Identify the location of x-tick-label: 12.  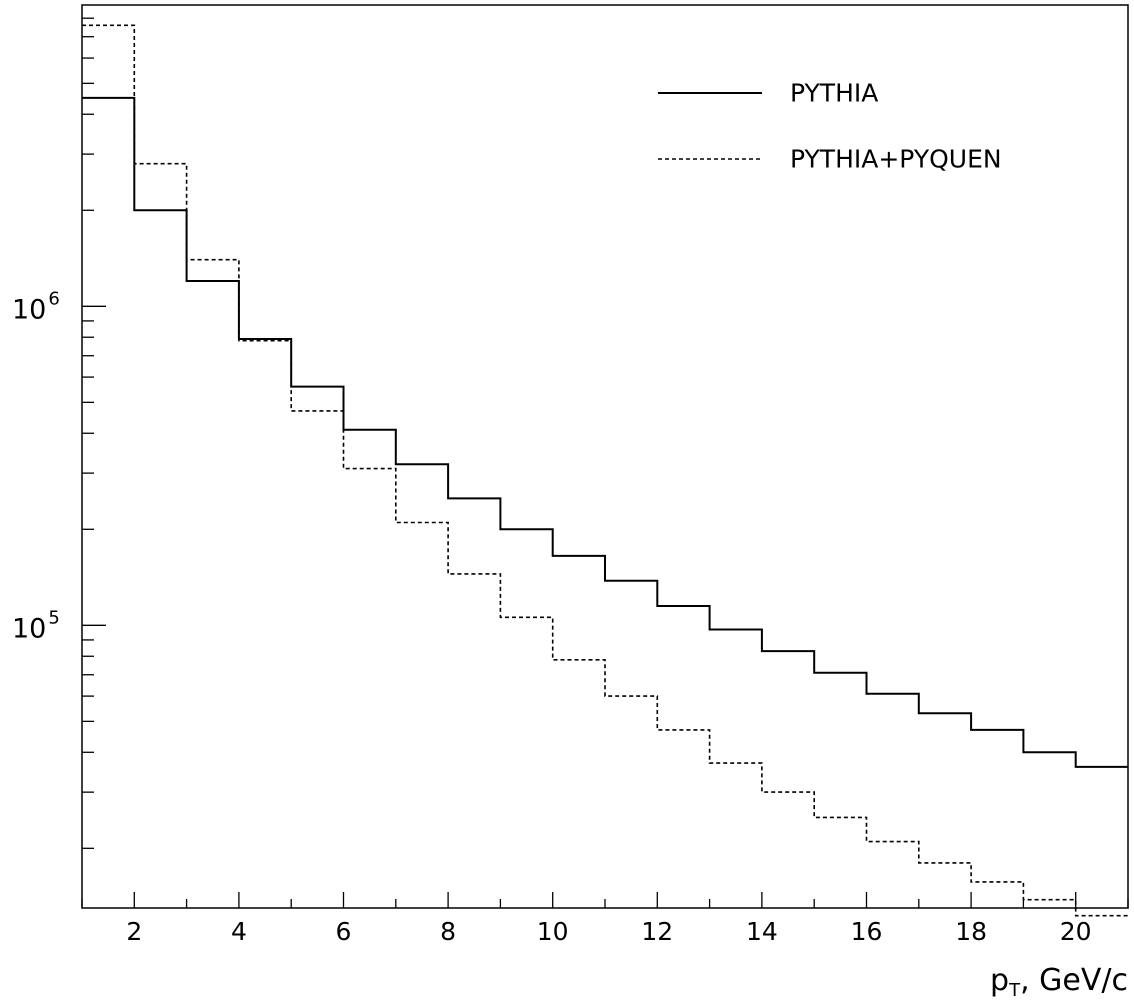
(657, 931).